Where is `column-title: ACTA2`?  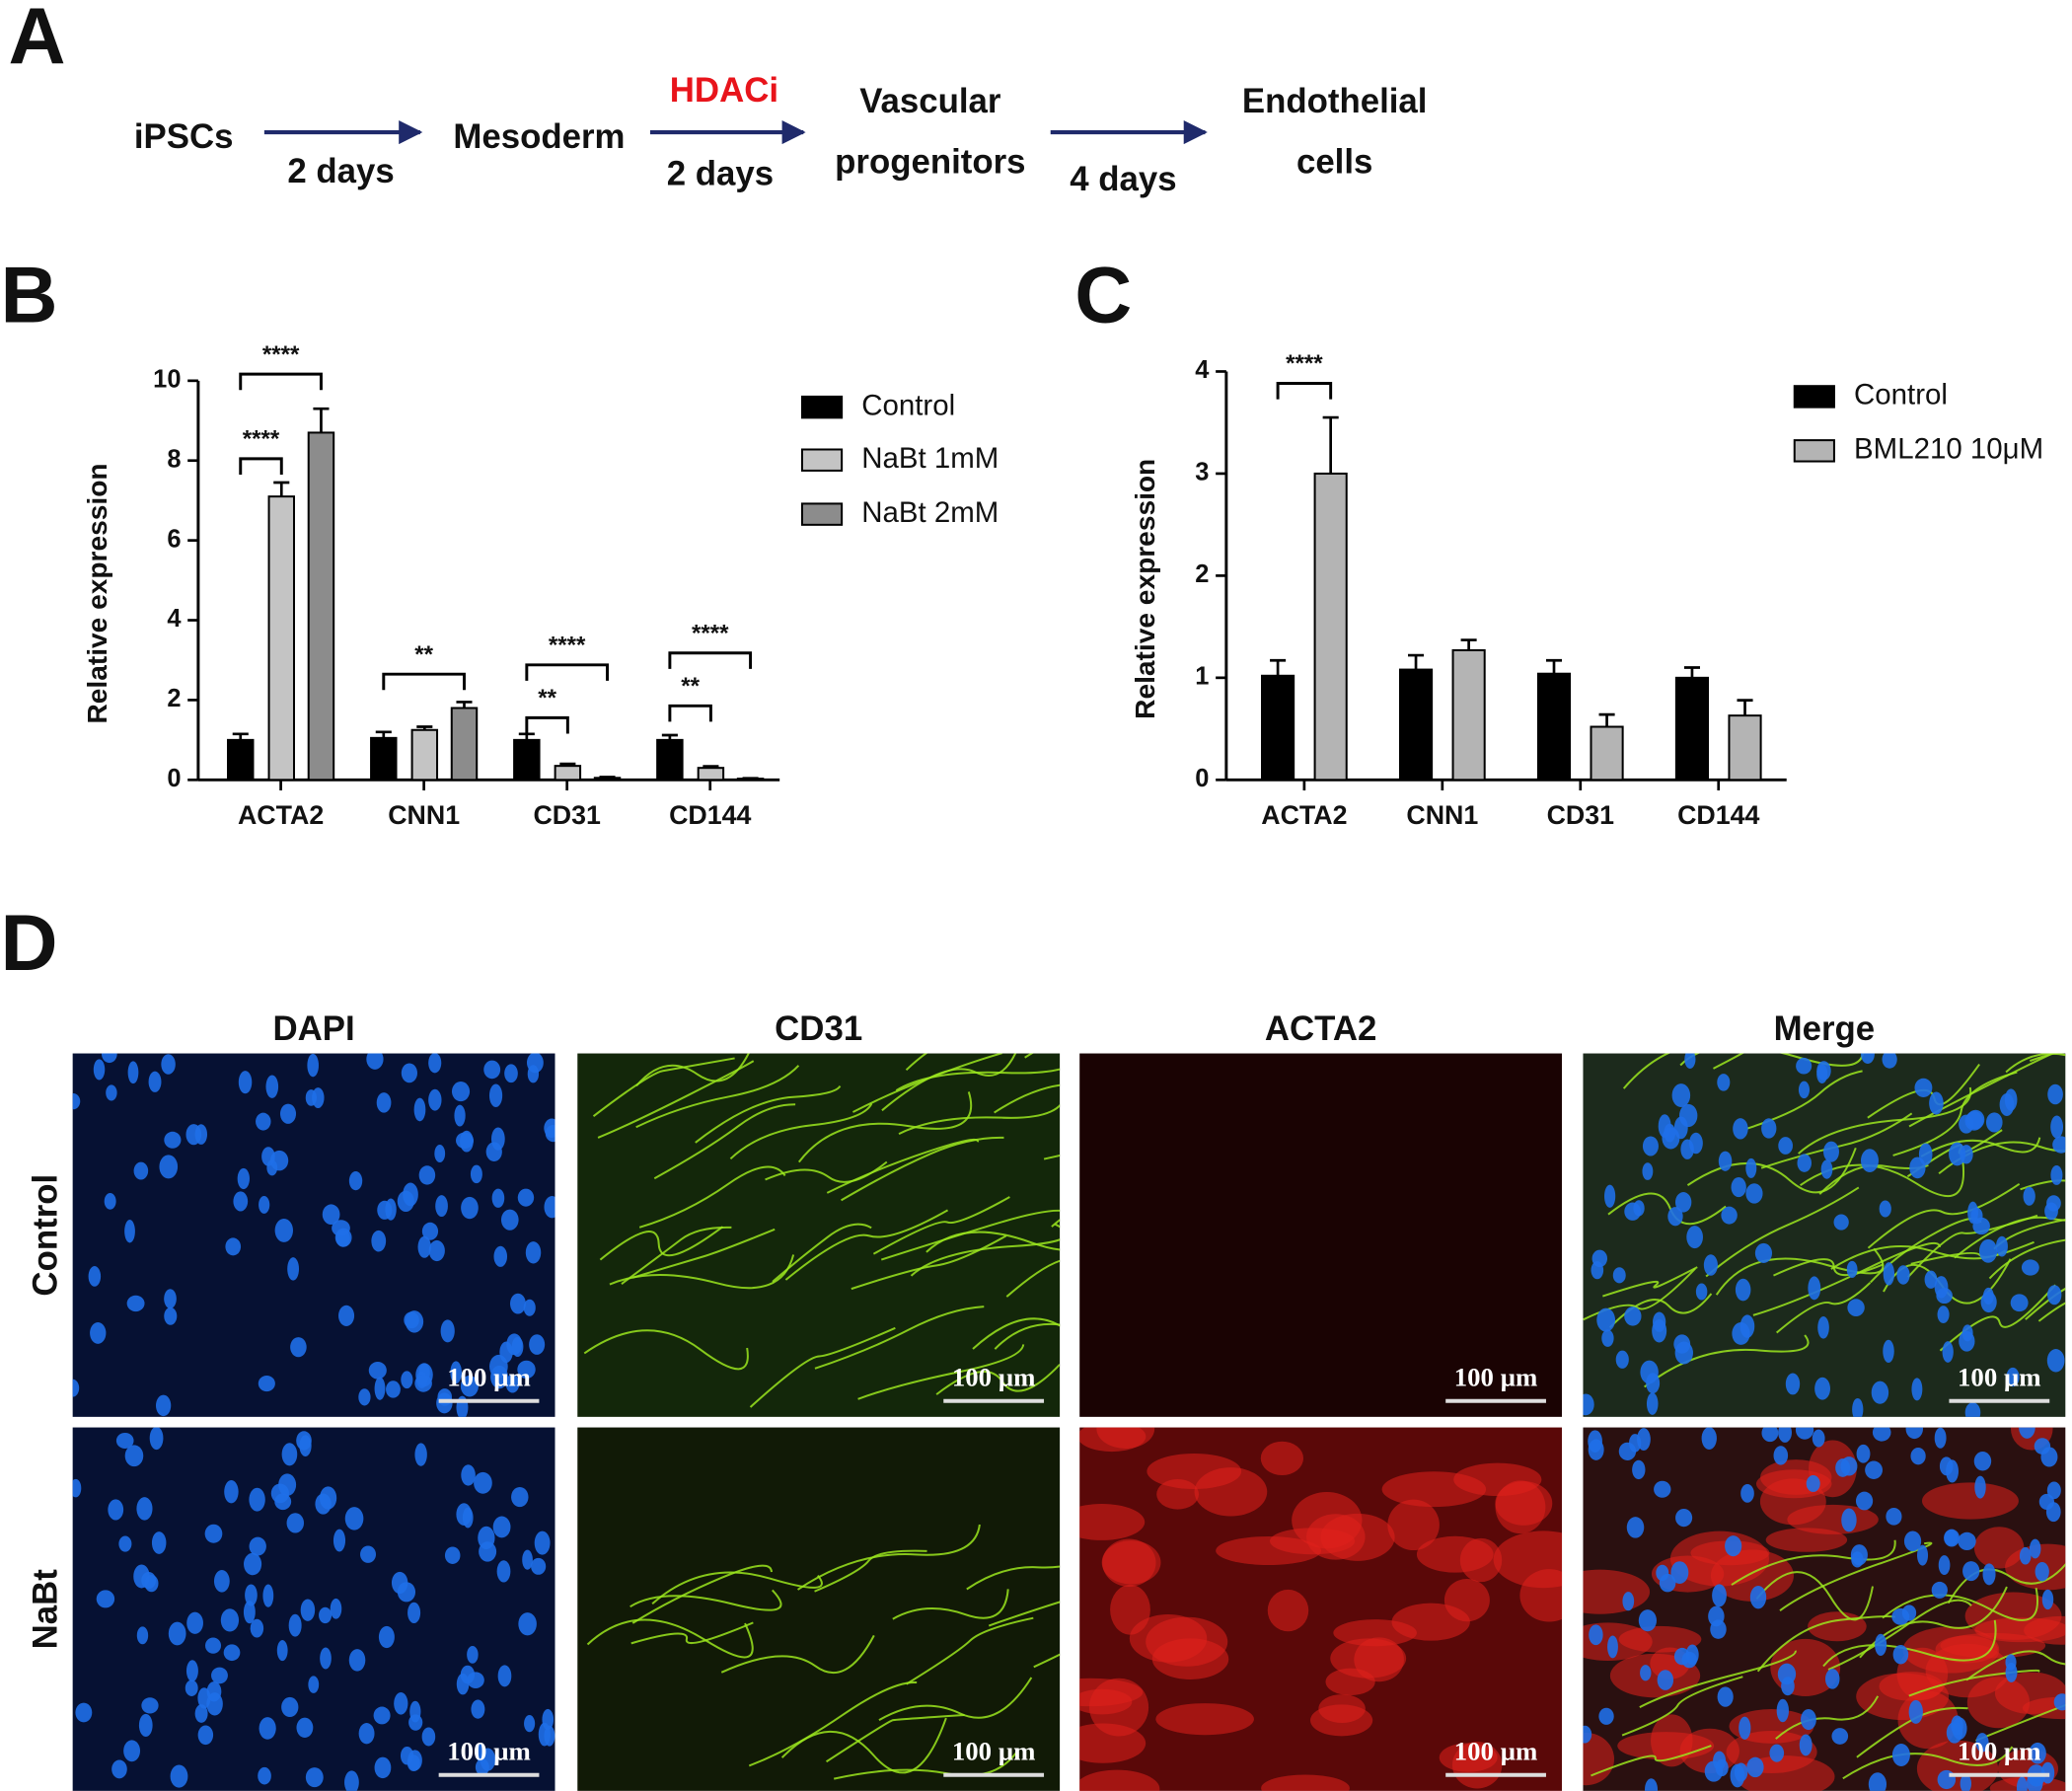
column-title: ACTA2 is located at coordinates (1321, 1028).